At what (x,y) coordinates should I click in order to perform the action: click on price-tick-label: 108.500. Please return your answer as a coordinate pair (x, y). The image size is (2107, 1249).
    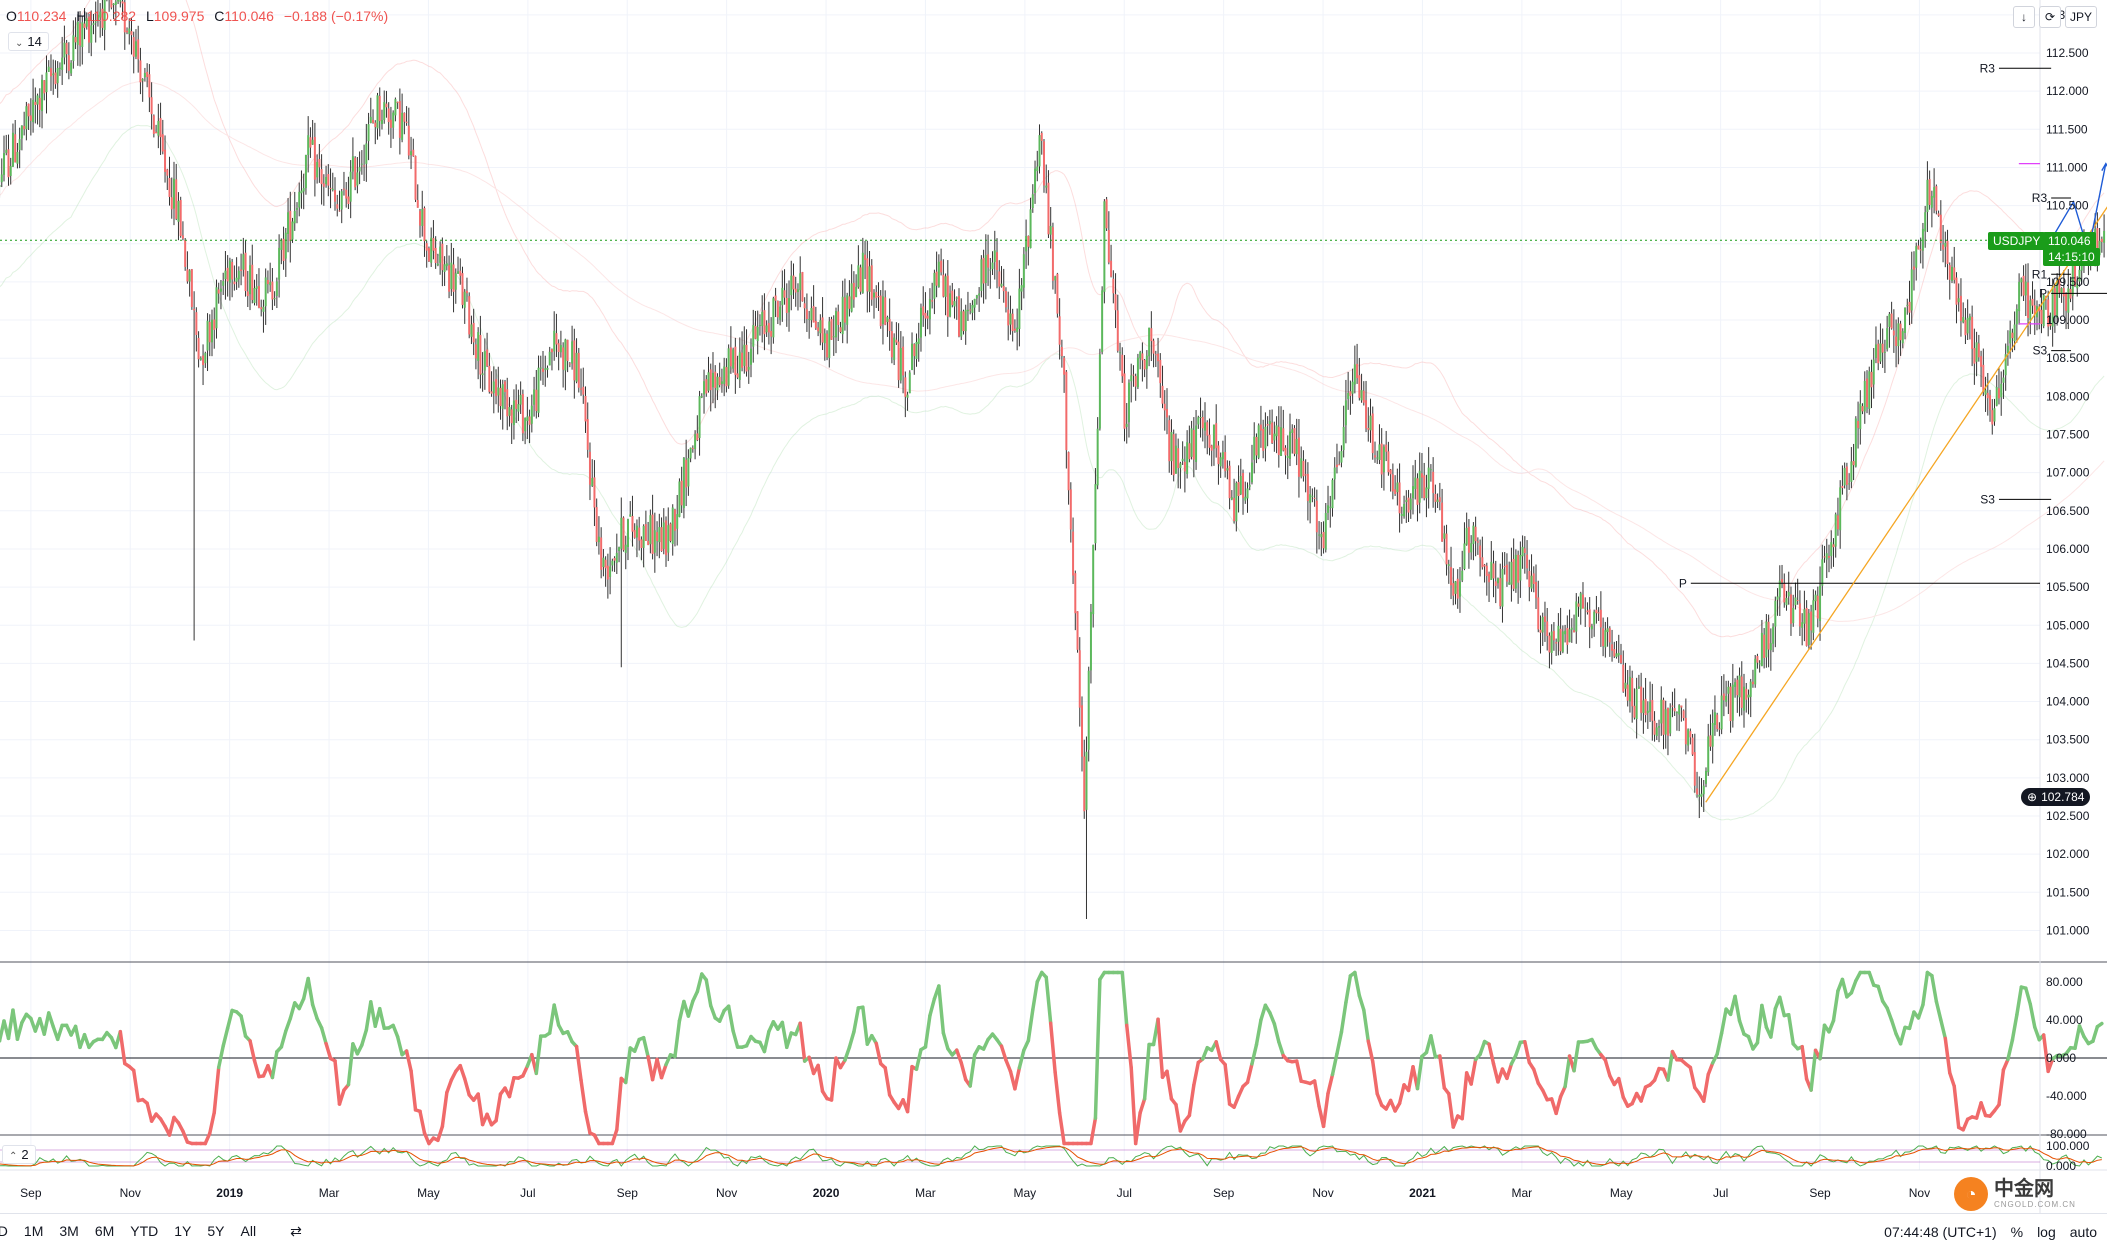
    Looking at the image, I should click on (2068, 358).